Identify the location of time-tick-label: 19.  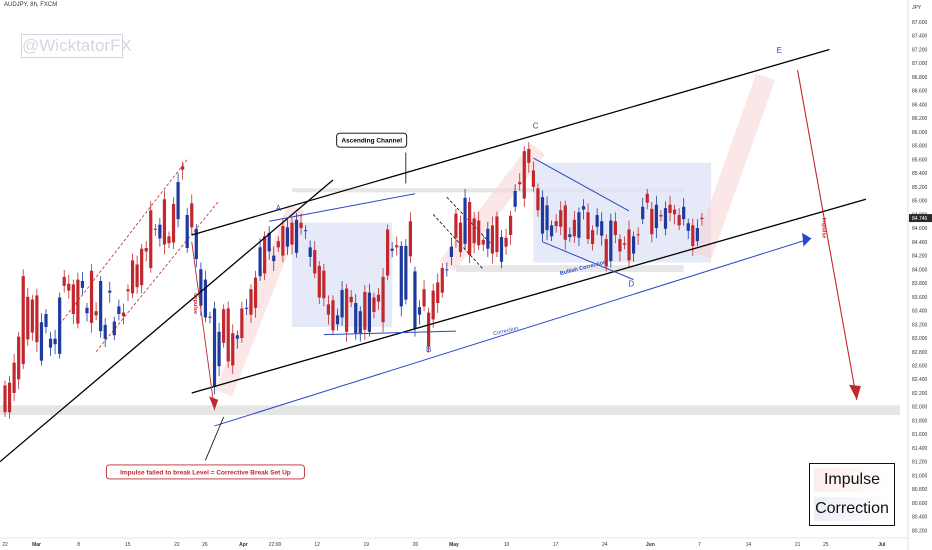
(366, 545).